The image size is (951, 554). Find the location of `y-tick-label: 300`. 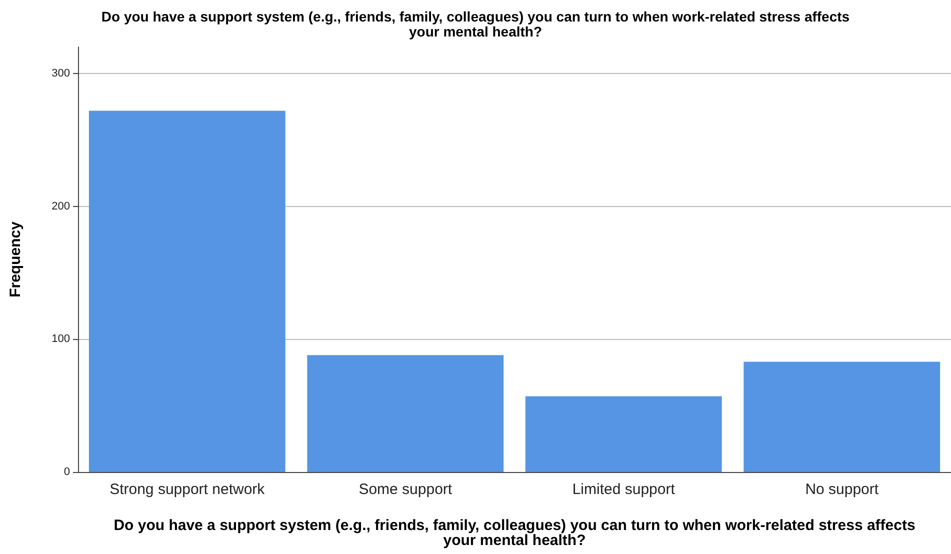

y-tick-label: 300 is located at coordinates (61, 74).